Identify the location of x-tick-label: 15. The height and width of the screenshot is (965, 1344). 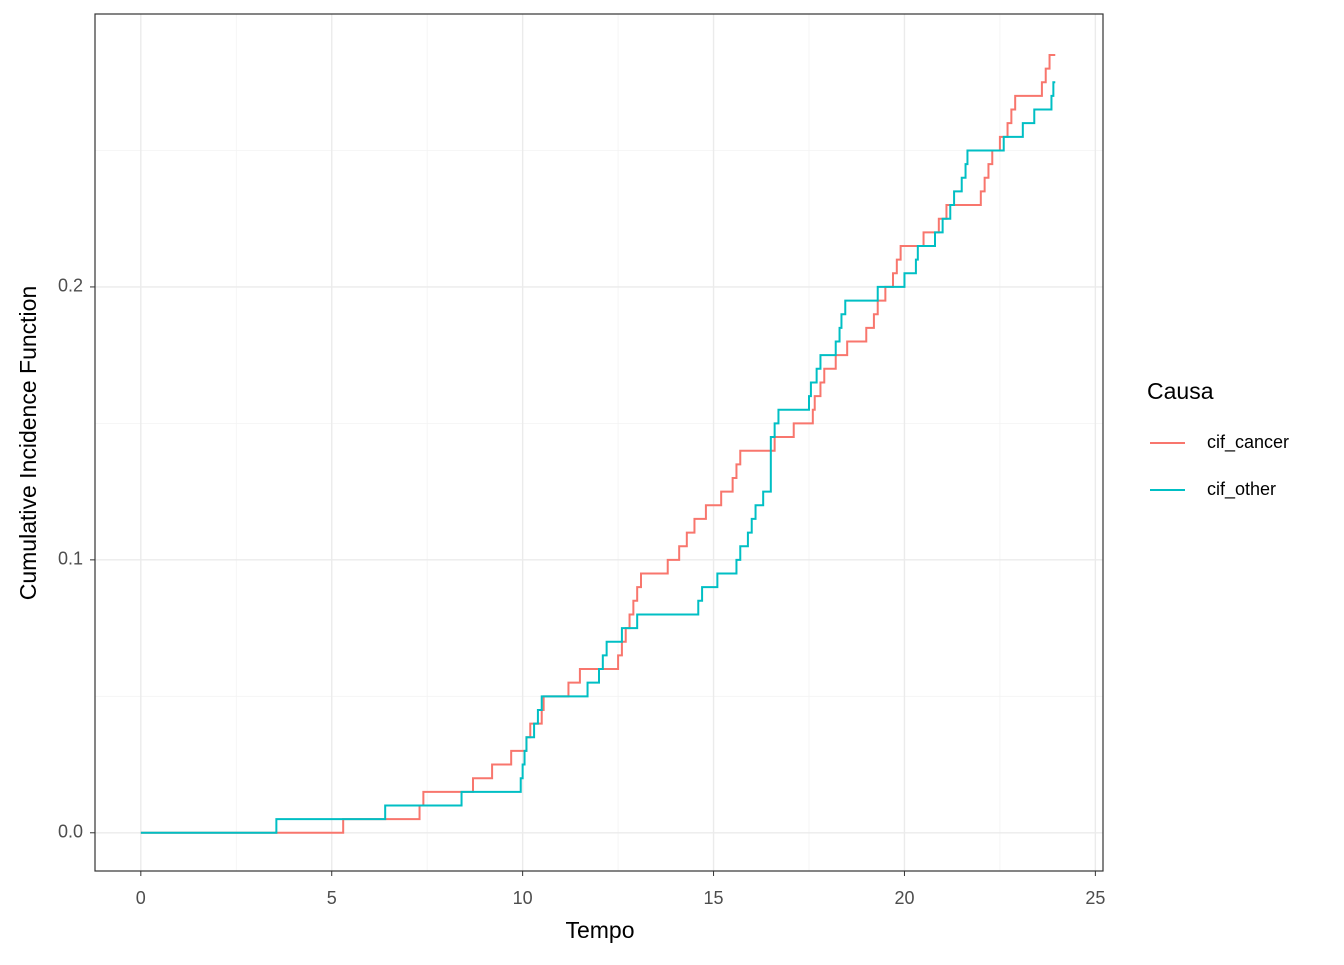
(714, 898).